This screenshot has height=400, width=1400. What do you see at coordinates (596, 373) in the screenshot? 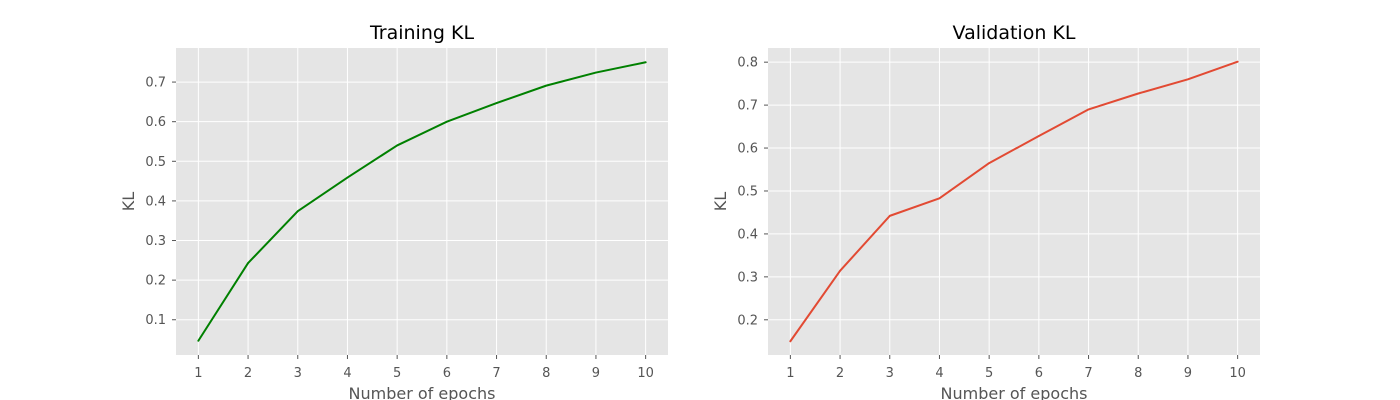
I see `training-kl-x-tick-label: 9` at bounding box center [596, 373].